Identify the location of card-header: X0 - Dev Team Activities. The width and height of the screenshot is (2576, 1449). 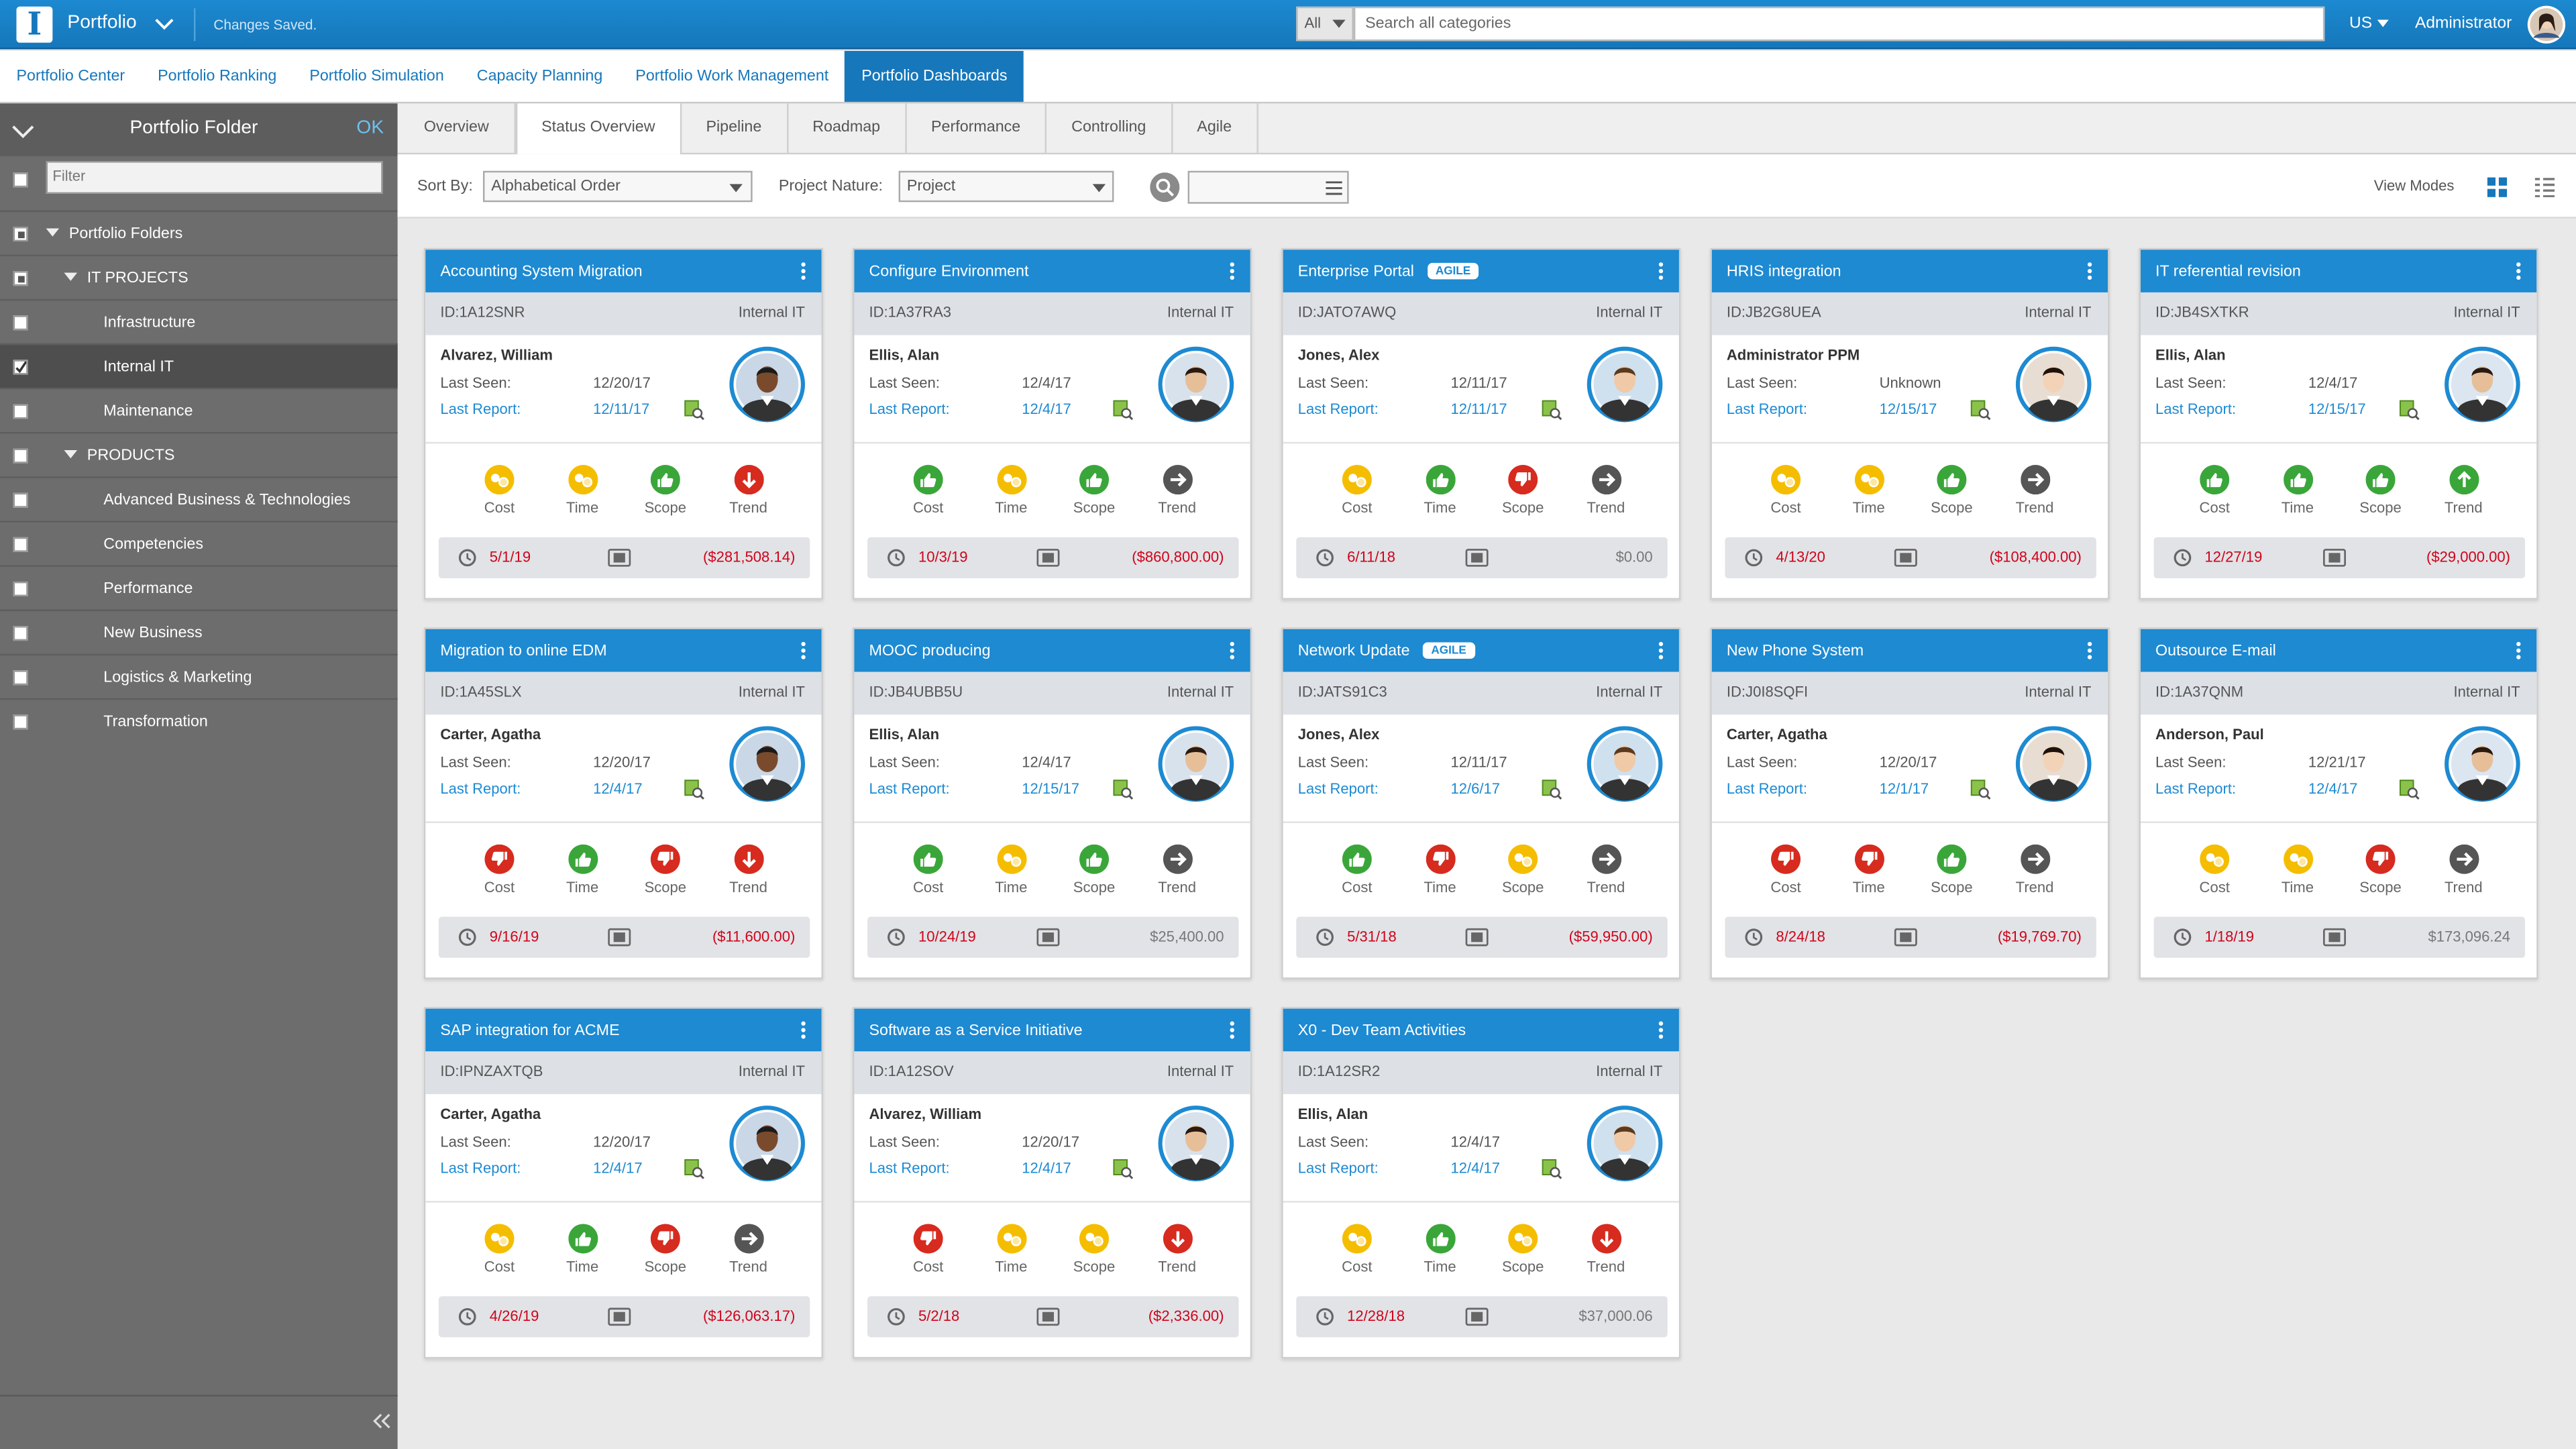
(1481, 1030).